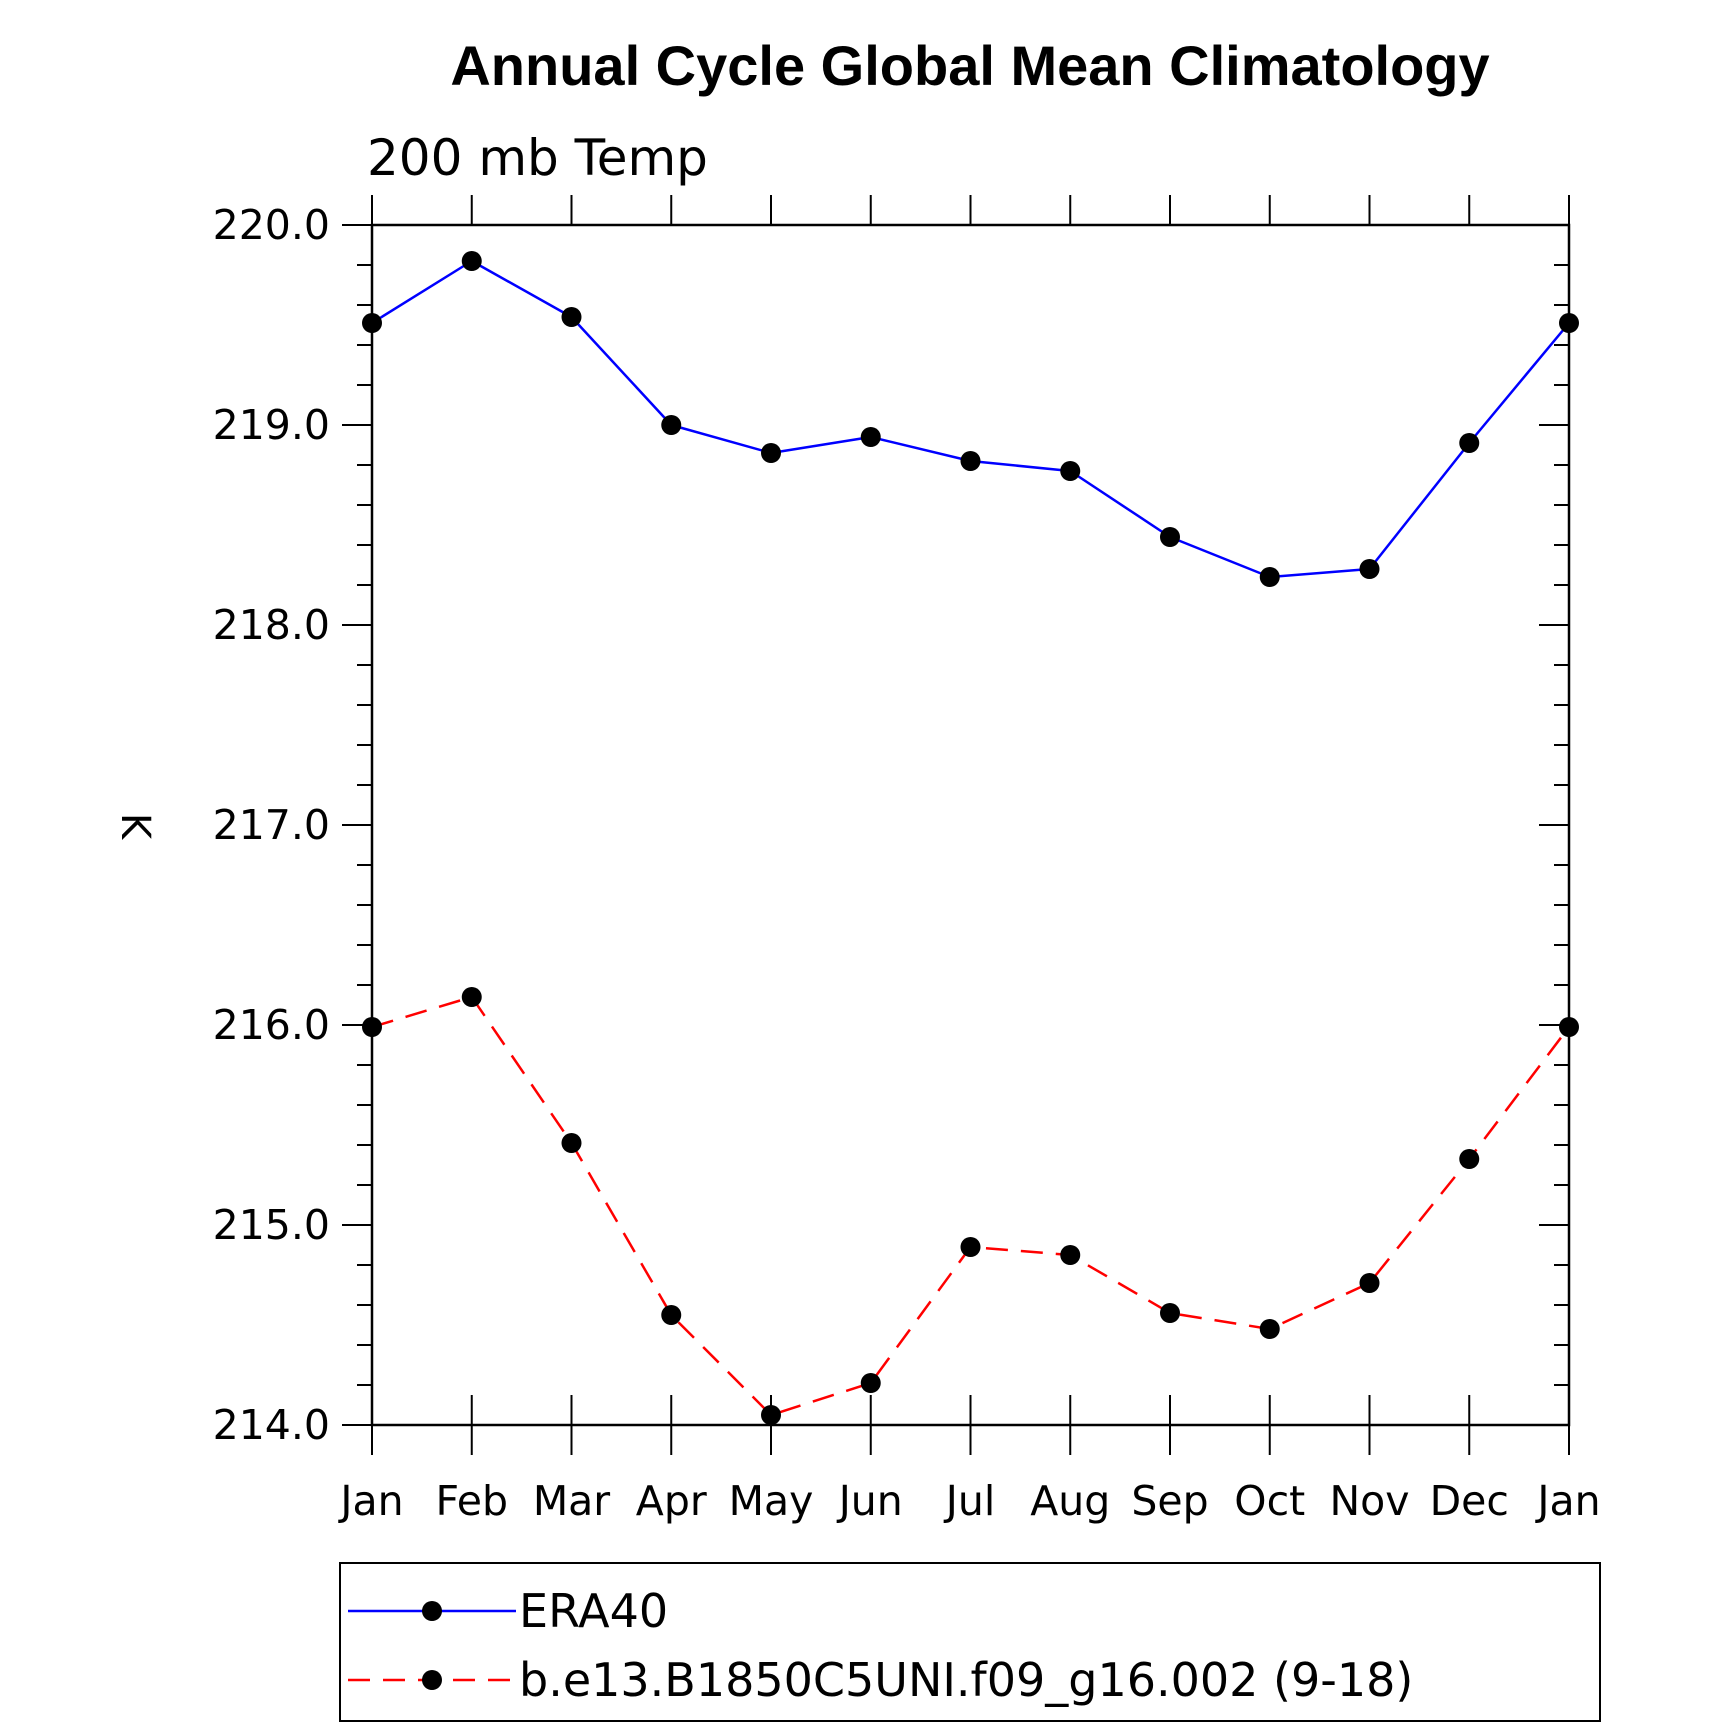  What do you see at coordinates (271, 1225) in the screenshot?
I see `y-tick-label: 215.0` at bounding box center [271, 1225].